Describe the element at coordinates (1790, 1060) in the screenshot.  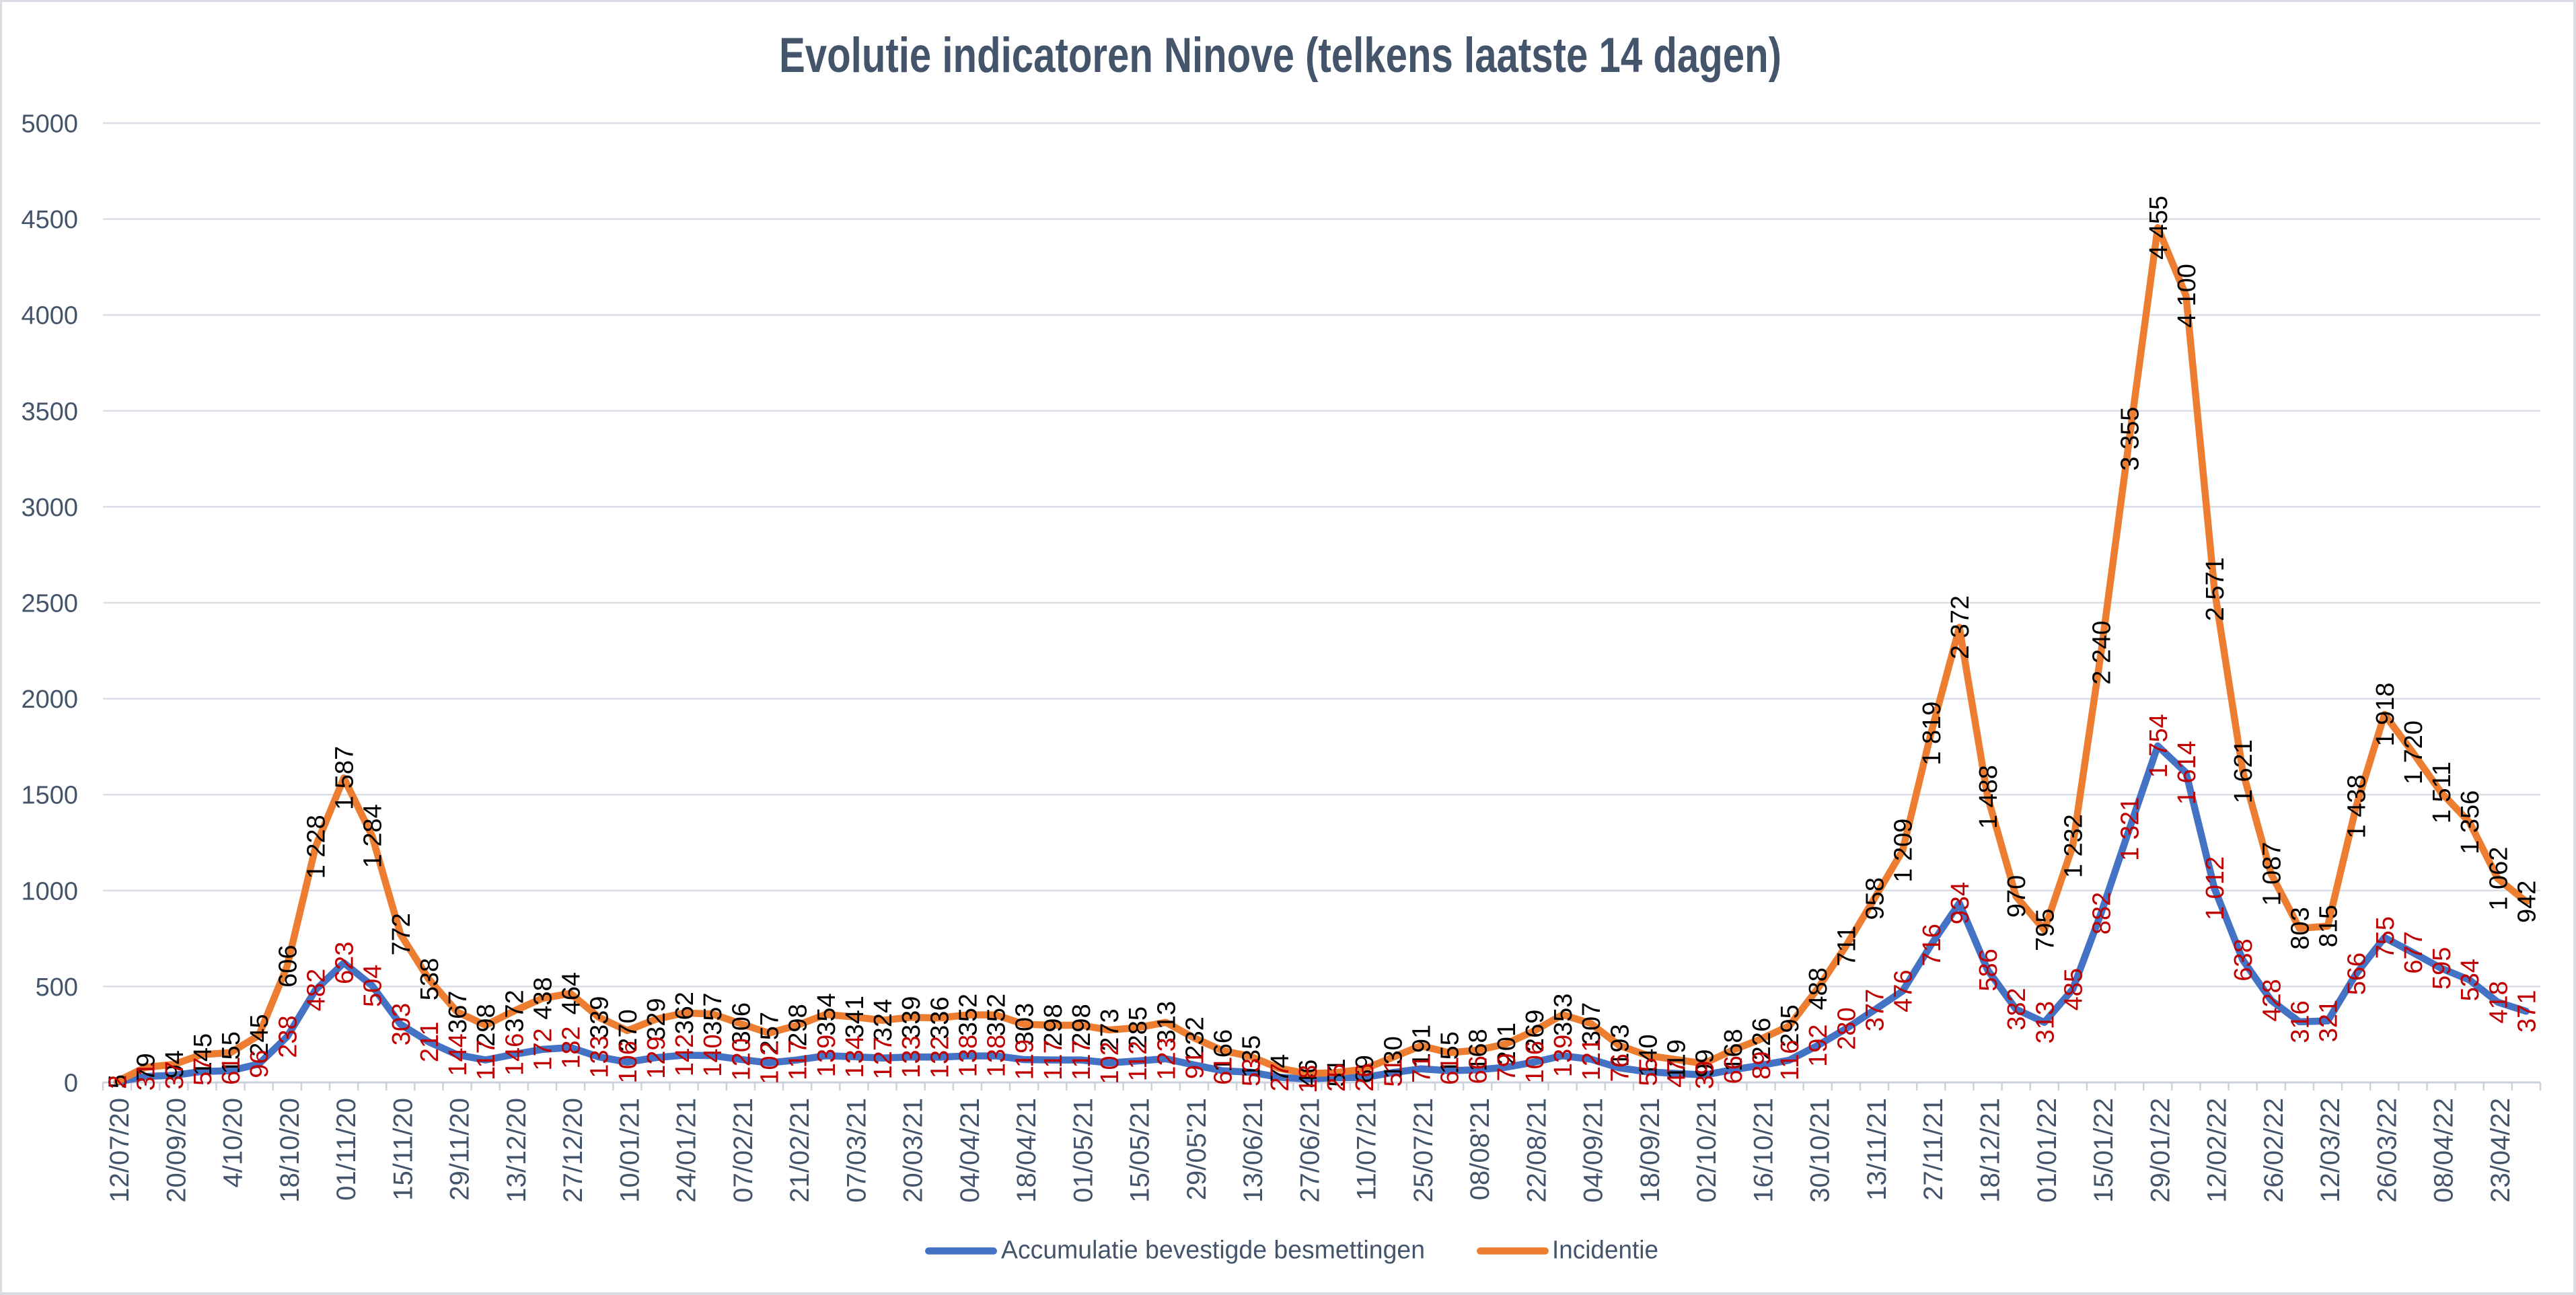
I see `svg-text: 116` at that location.